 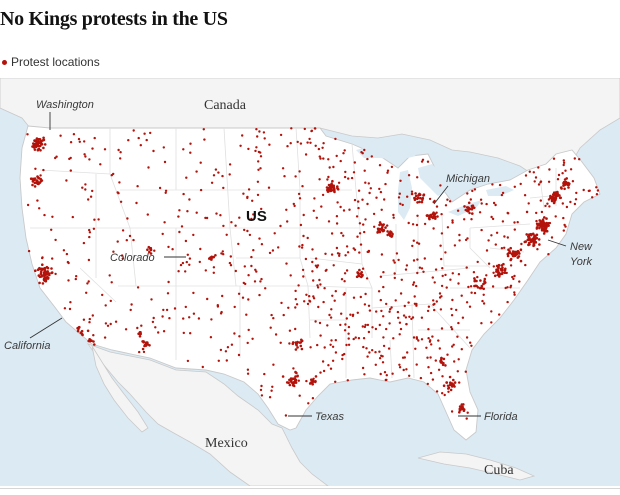 I want to click on michigan-leader-line, so click(x=441, y=195).